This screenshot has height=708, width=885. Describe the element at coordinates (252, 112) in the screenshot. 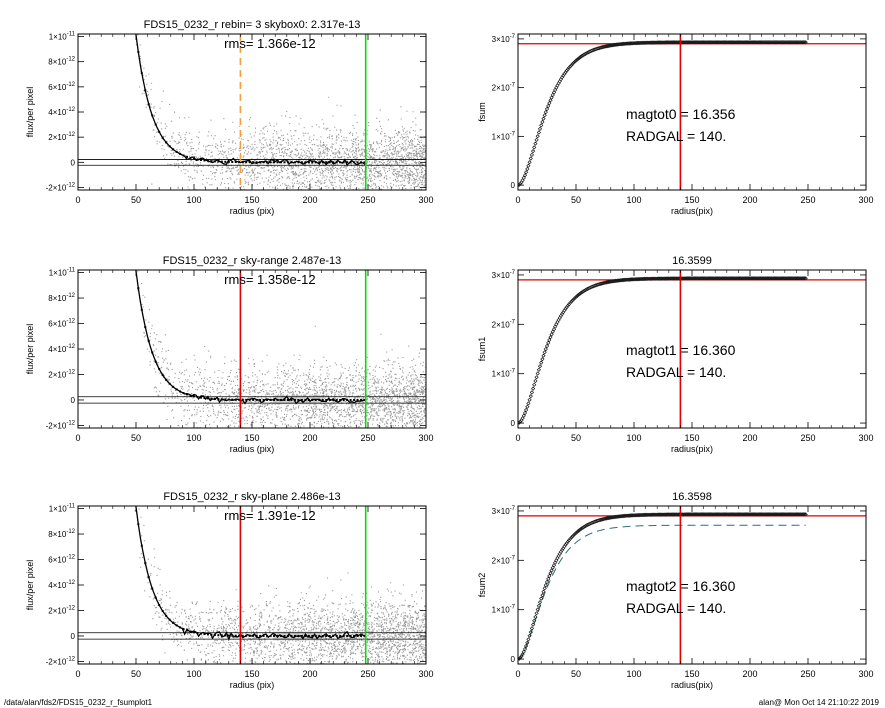

I see `plot-frame` at that location.